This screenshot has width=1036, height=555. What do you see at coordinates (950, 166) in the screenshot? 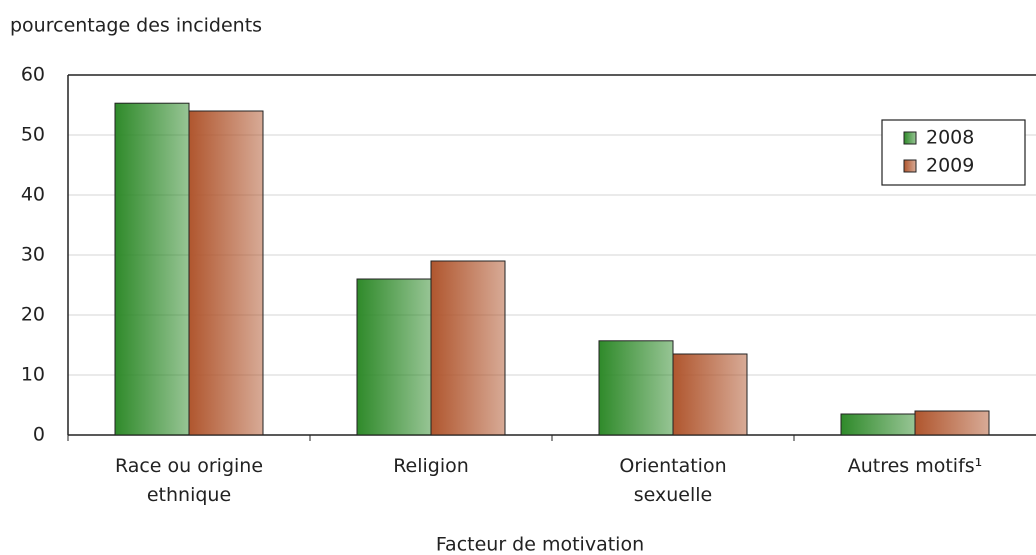
I see `legend-label: 2009` at bounding box center [950, 166].